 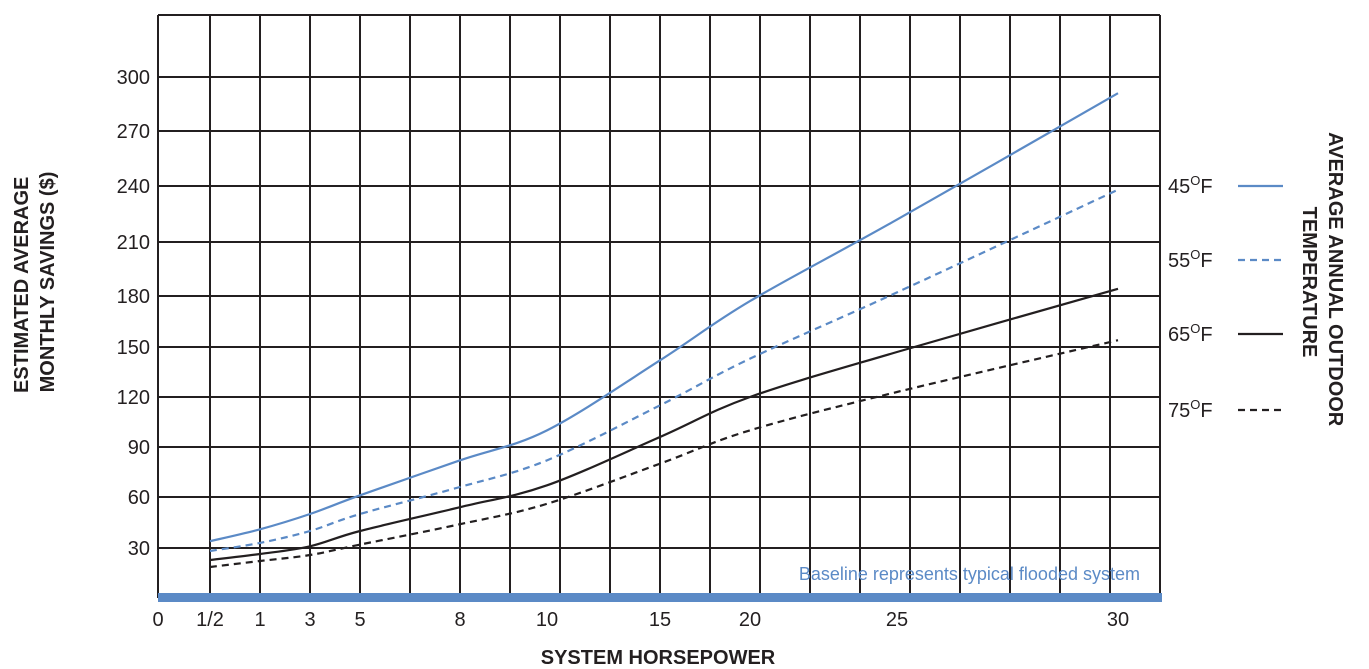 I want to click on baseline-bar, so click(x=660, y=597).